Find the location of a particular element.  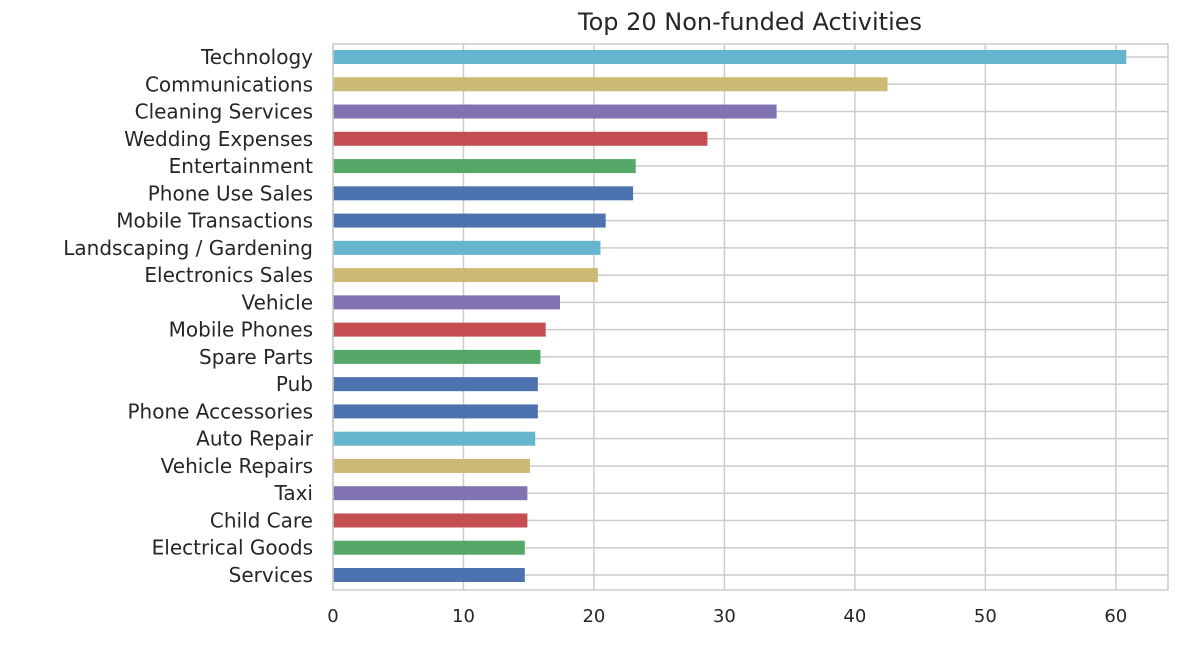

category-label: Electrical Goods is located at coordinates (232, 548).